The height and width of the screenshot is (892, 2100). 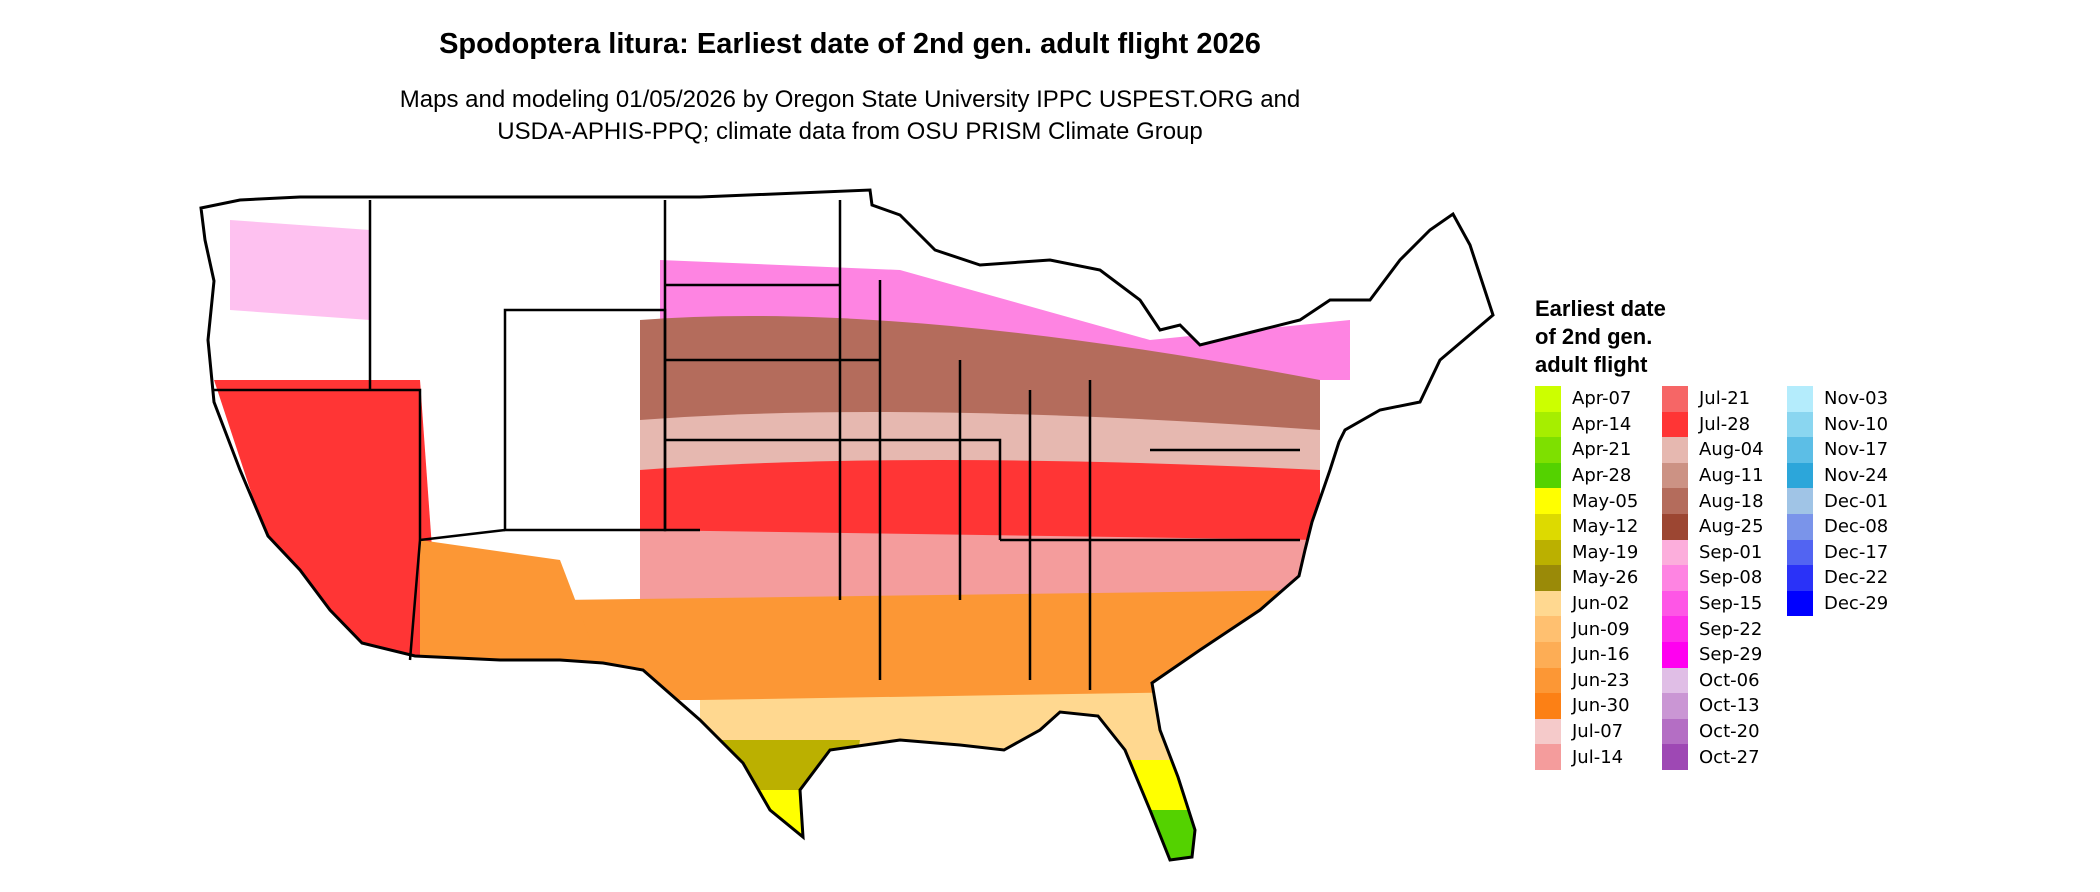 What do you see at coordinates (1598, 732) in the screenshot?
I see `legend-label: Jul-07` at bounding box center [1598, 732].